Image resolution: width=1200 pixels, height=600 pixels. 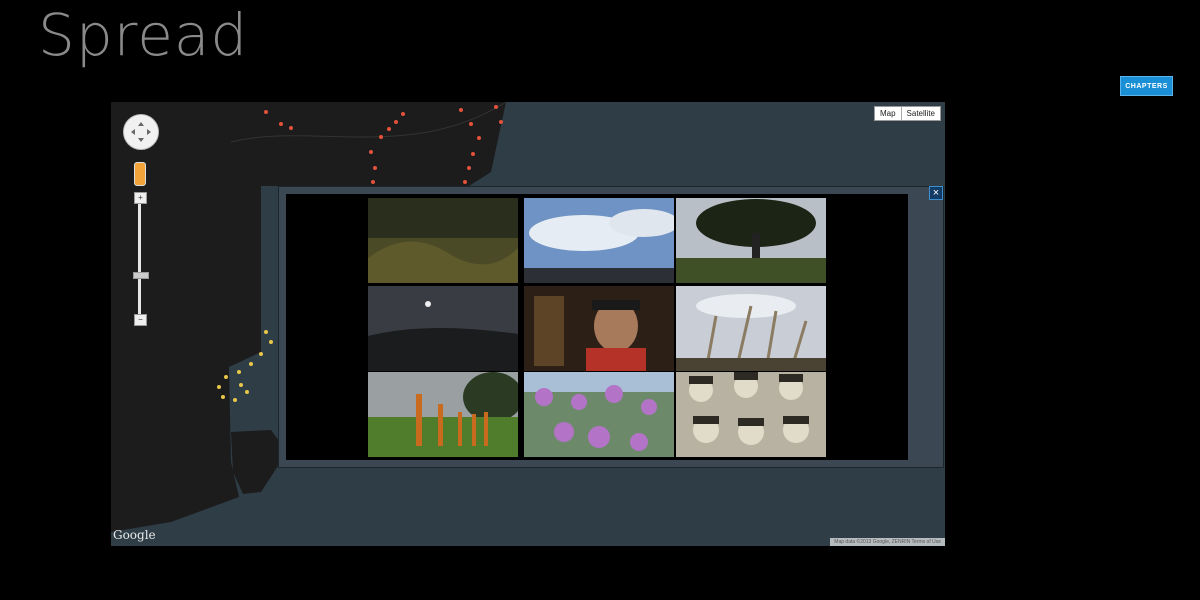 I want to click on gallery-close-button: ×, so click(x=936, y=193).